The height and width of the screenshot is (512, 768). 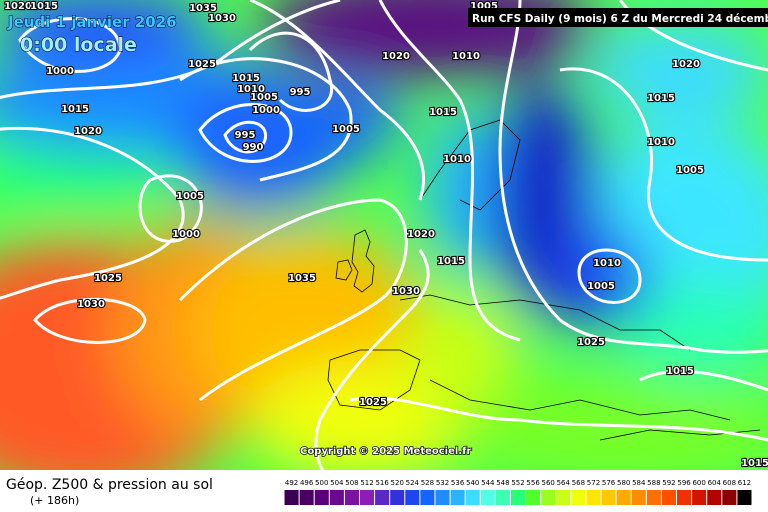 What do you see at coordinates (715, 483) in the screenshot?
I see `colorbar-label: 604` at bounding box center [715, 483].